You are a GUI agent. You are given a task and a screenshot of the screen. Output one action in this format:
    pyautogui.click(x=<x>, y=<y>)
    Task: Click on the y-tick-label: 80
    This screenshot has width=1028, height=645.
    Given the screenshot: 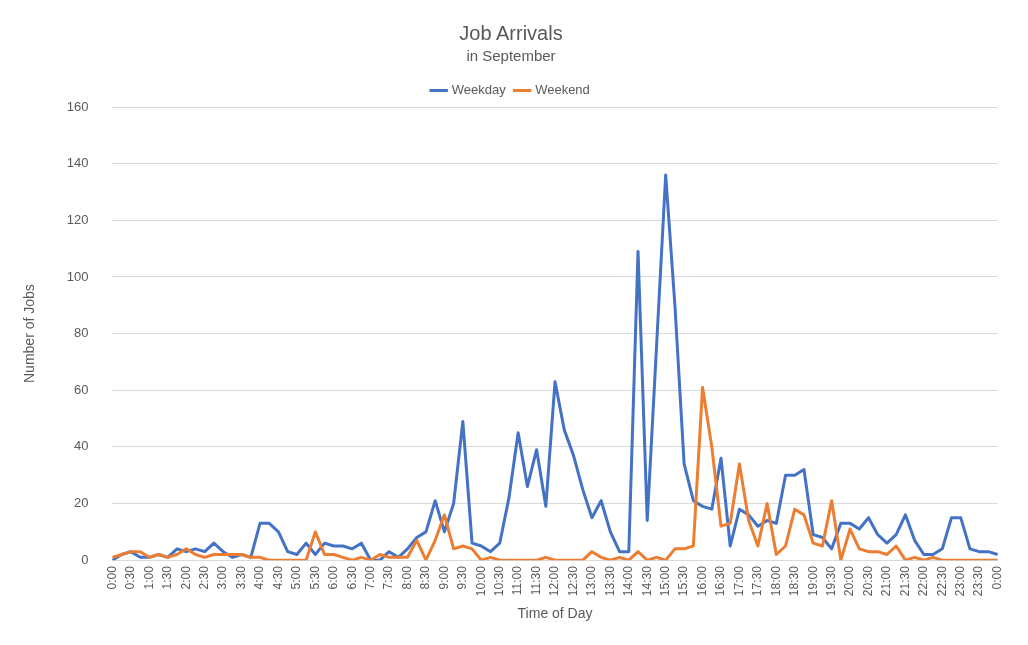 What is the action you would take?
    pyautogui.click(x=81, y=333)
    